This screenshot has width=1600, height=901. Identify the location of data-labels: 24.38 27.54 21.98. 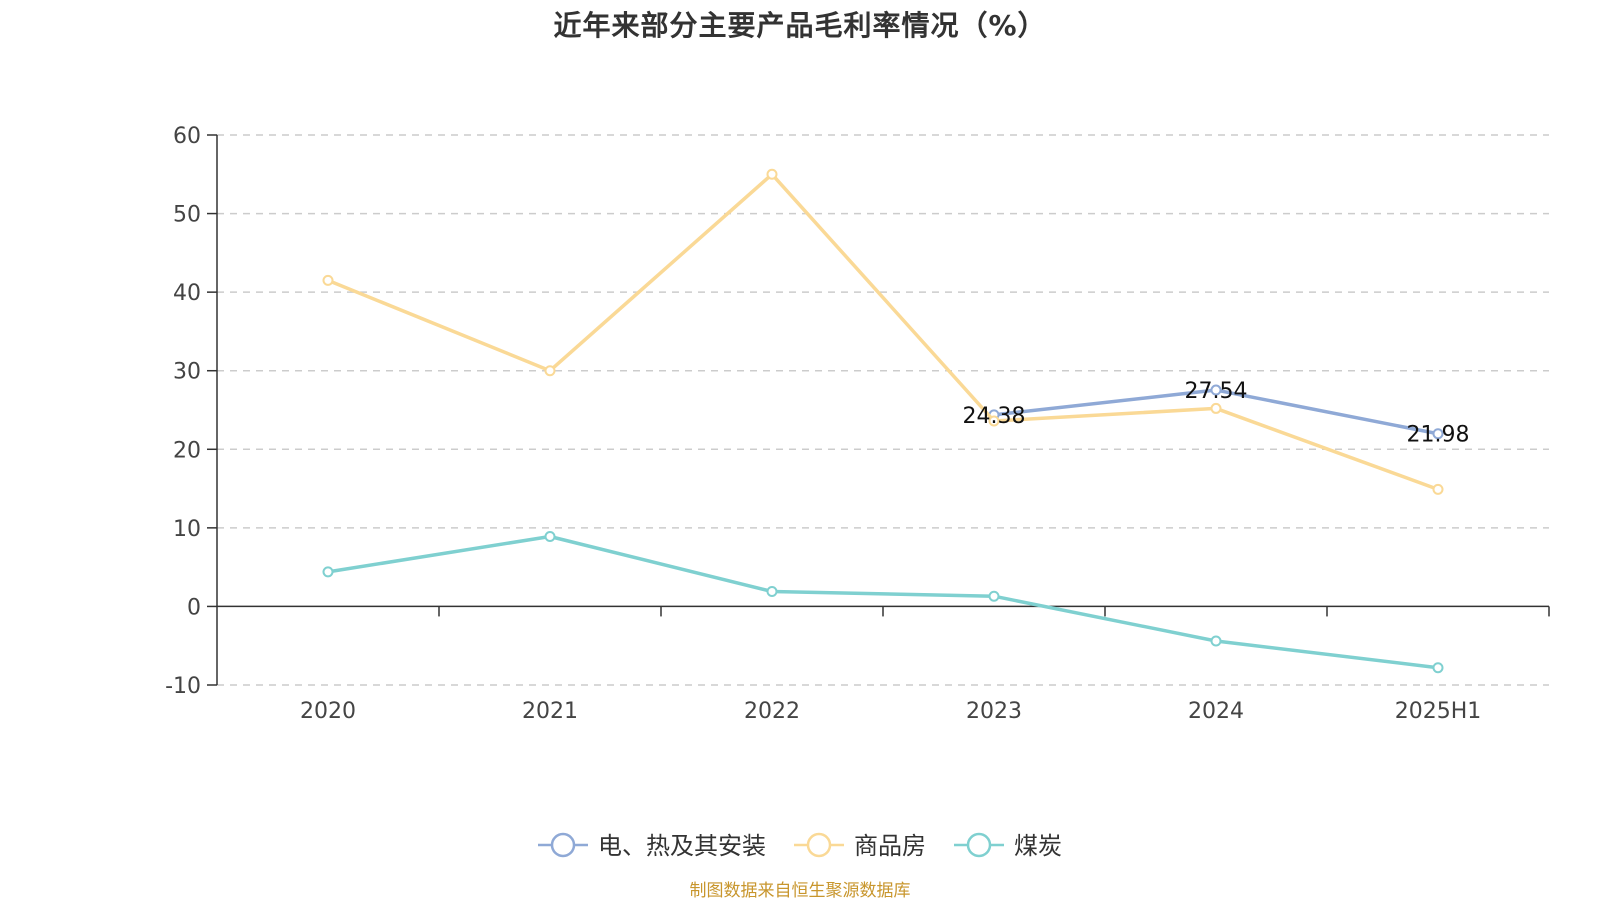
(1216, 413).